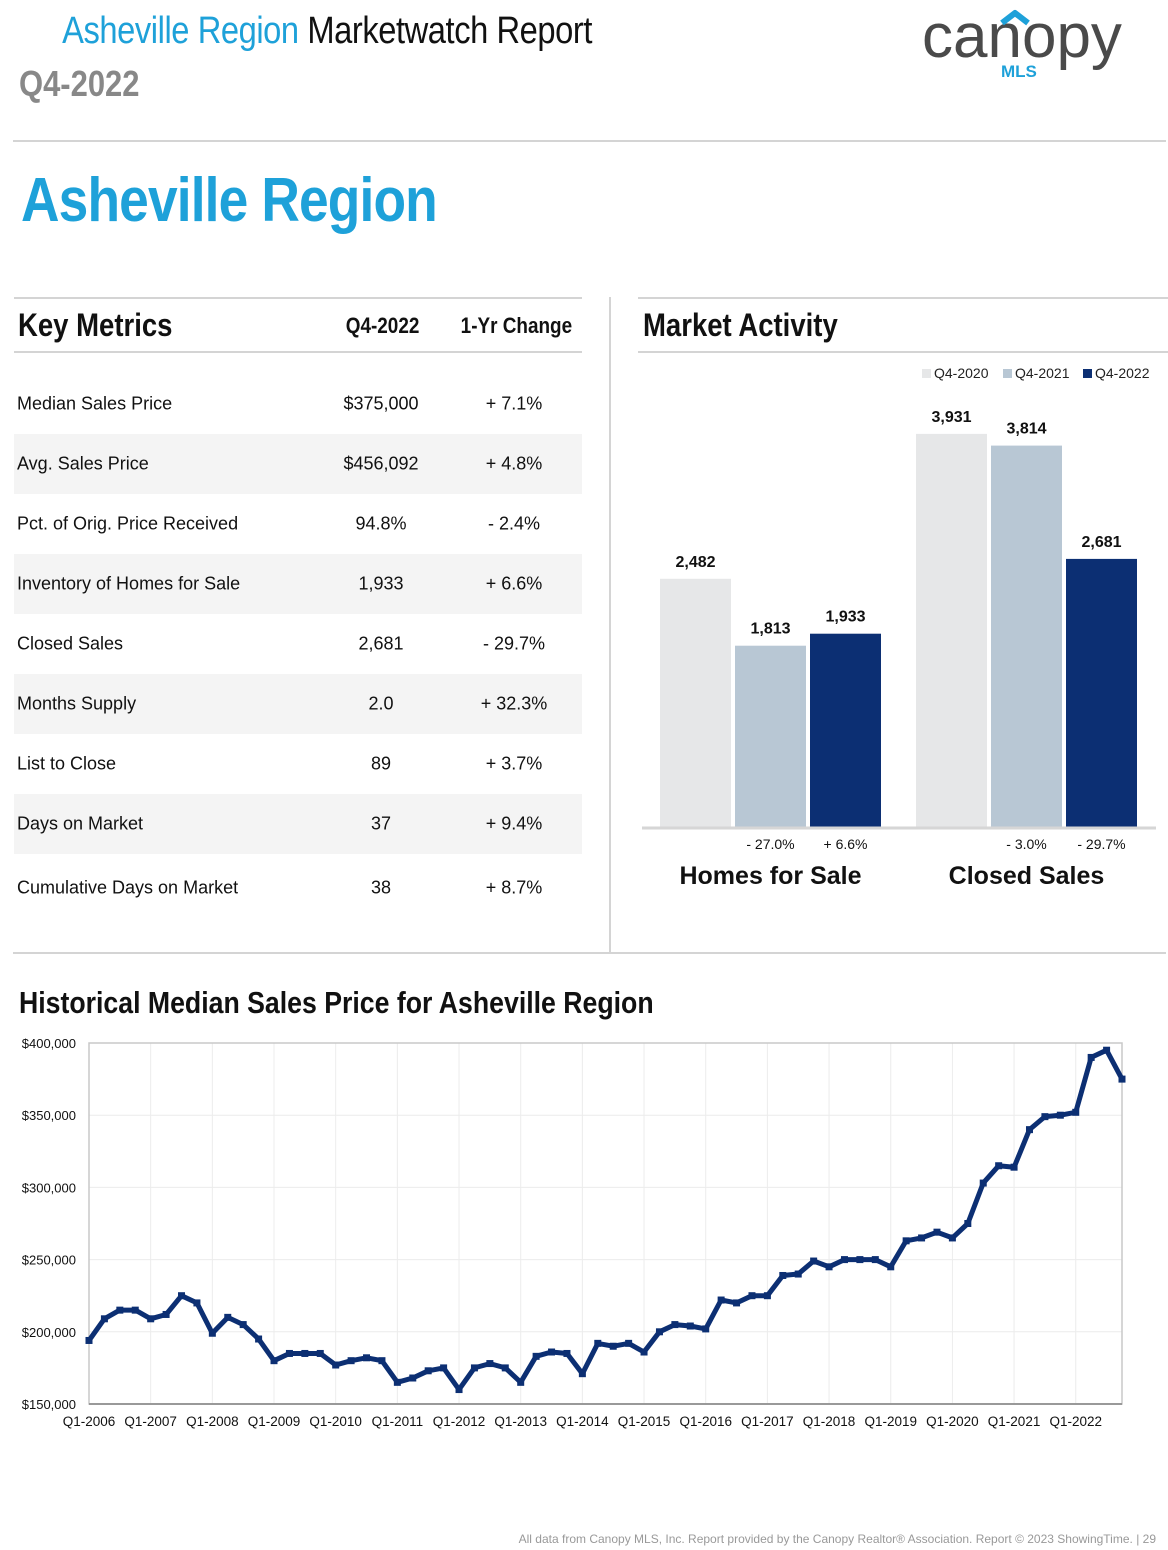 The height and width of the screenshot is (1550, 1168). What do you see at coordinates (1014, 1421) in the screenshot?
I see `x-tick-label: Q1-2021` at bounding box center [1014, 1421].